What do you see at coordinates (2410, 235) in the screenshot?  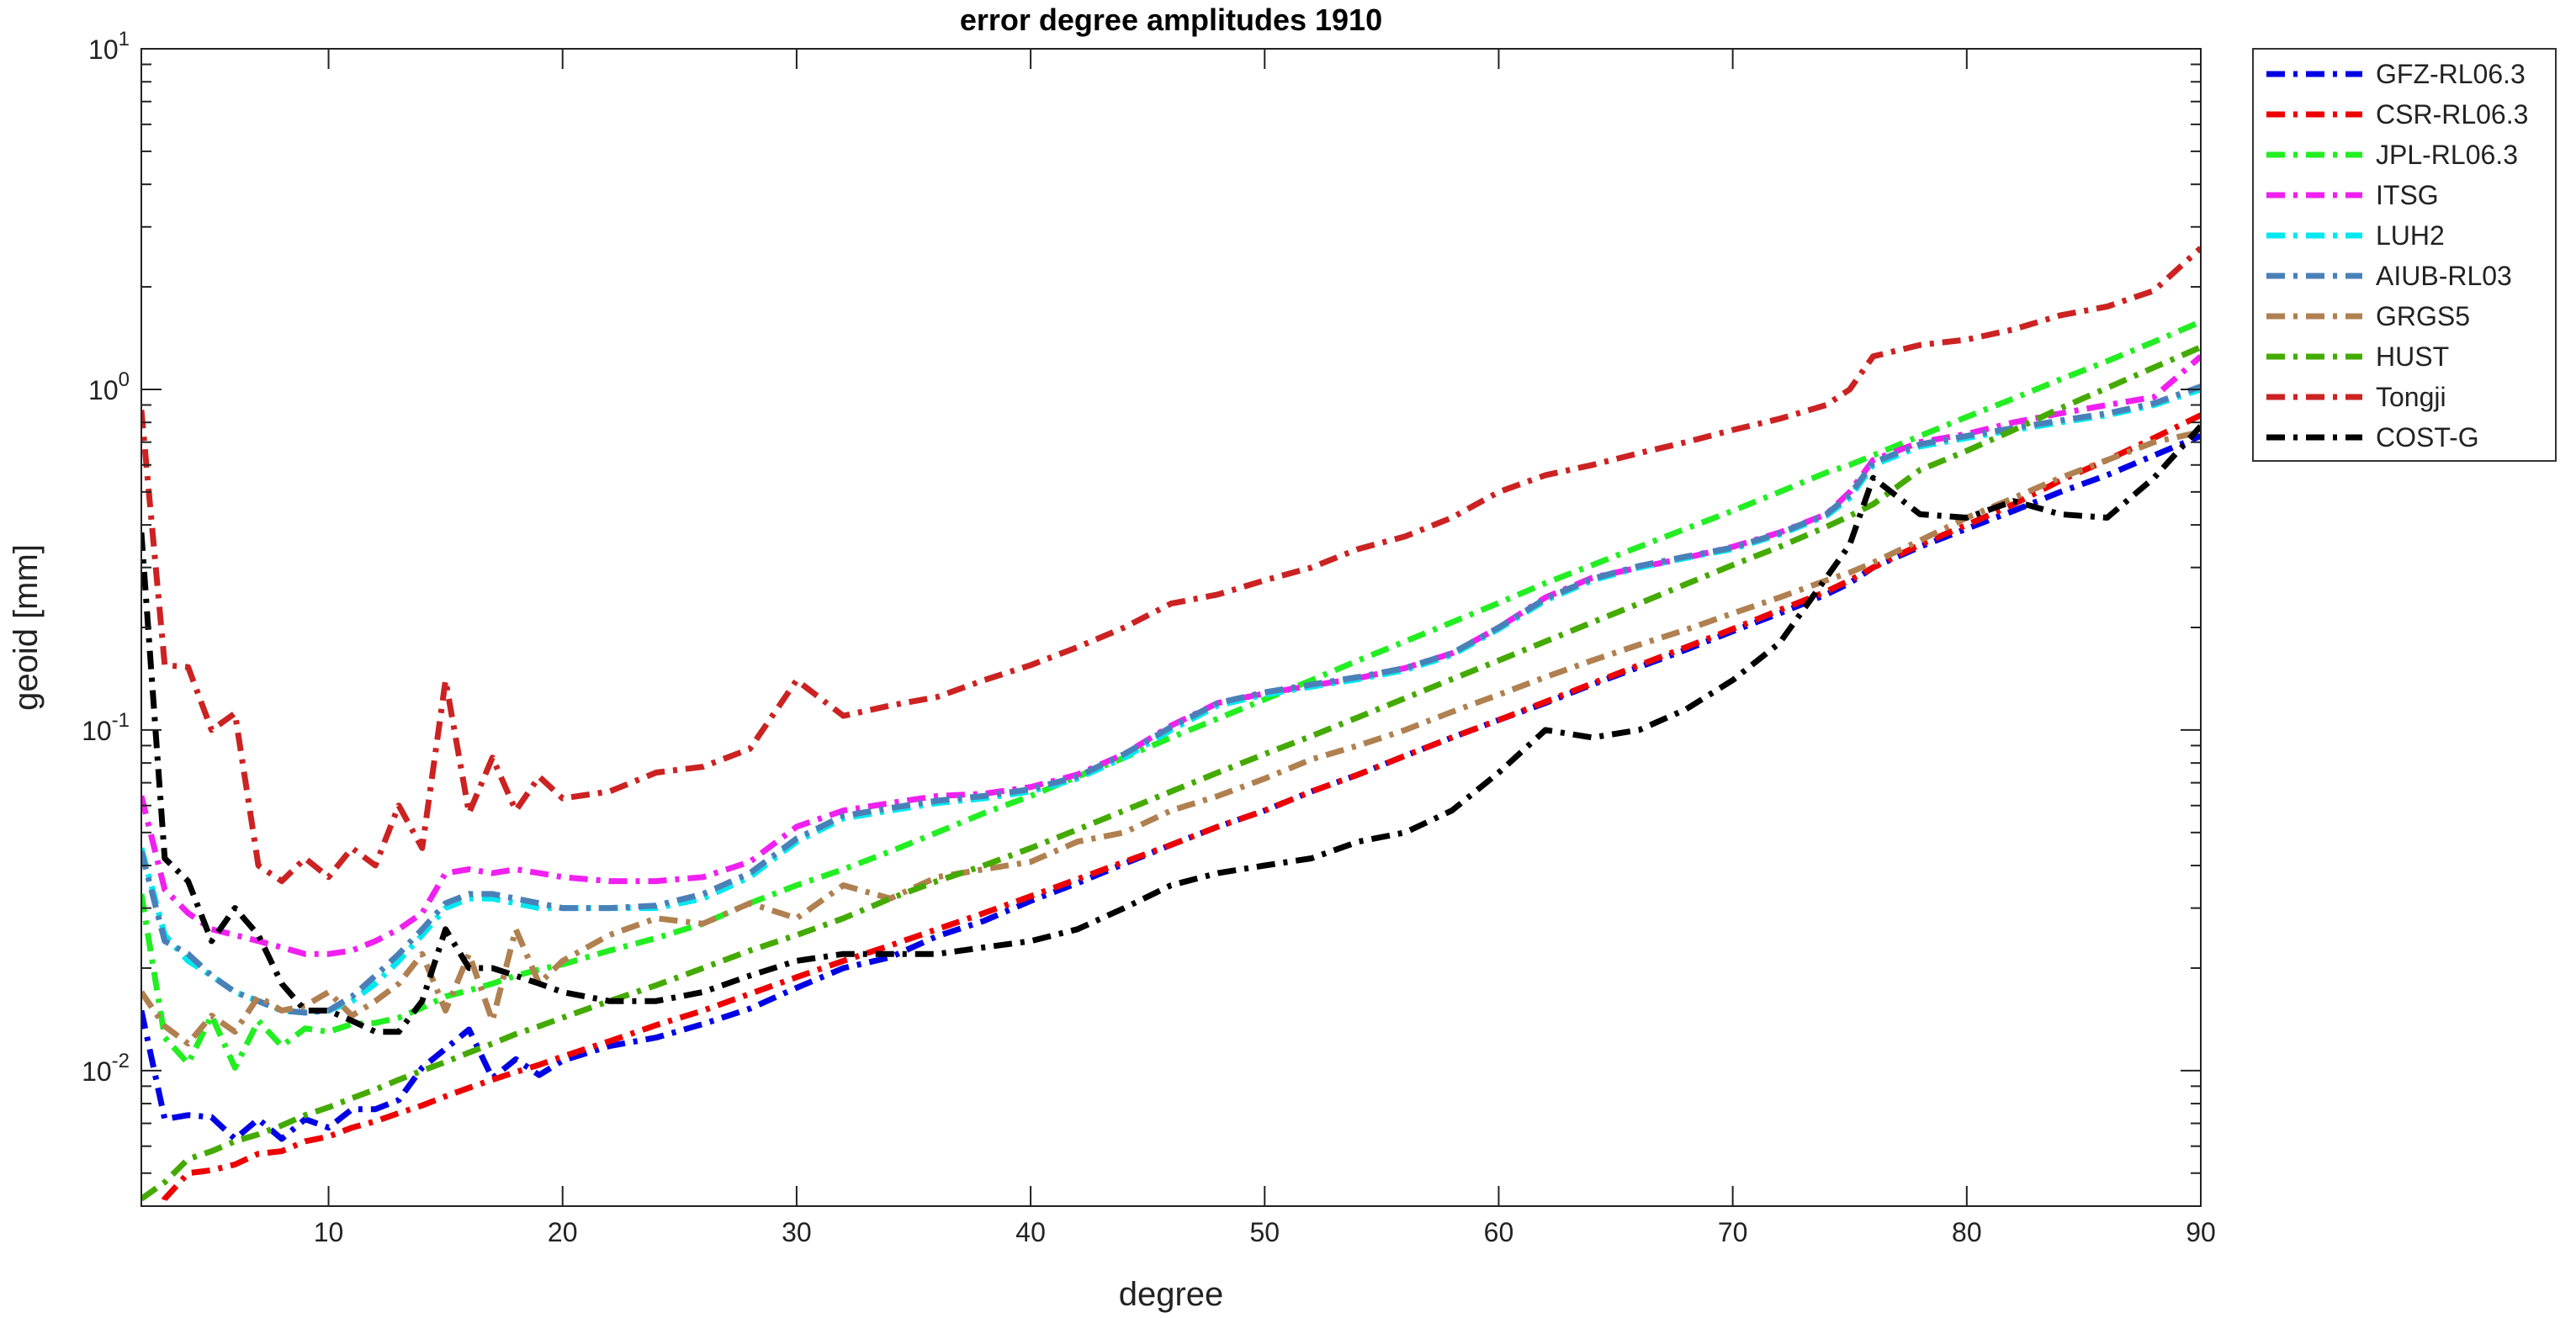 I see `legend-label-4: LUH2` at bounding box center [2410, 235].